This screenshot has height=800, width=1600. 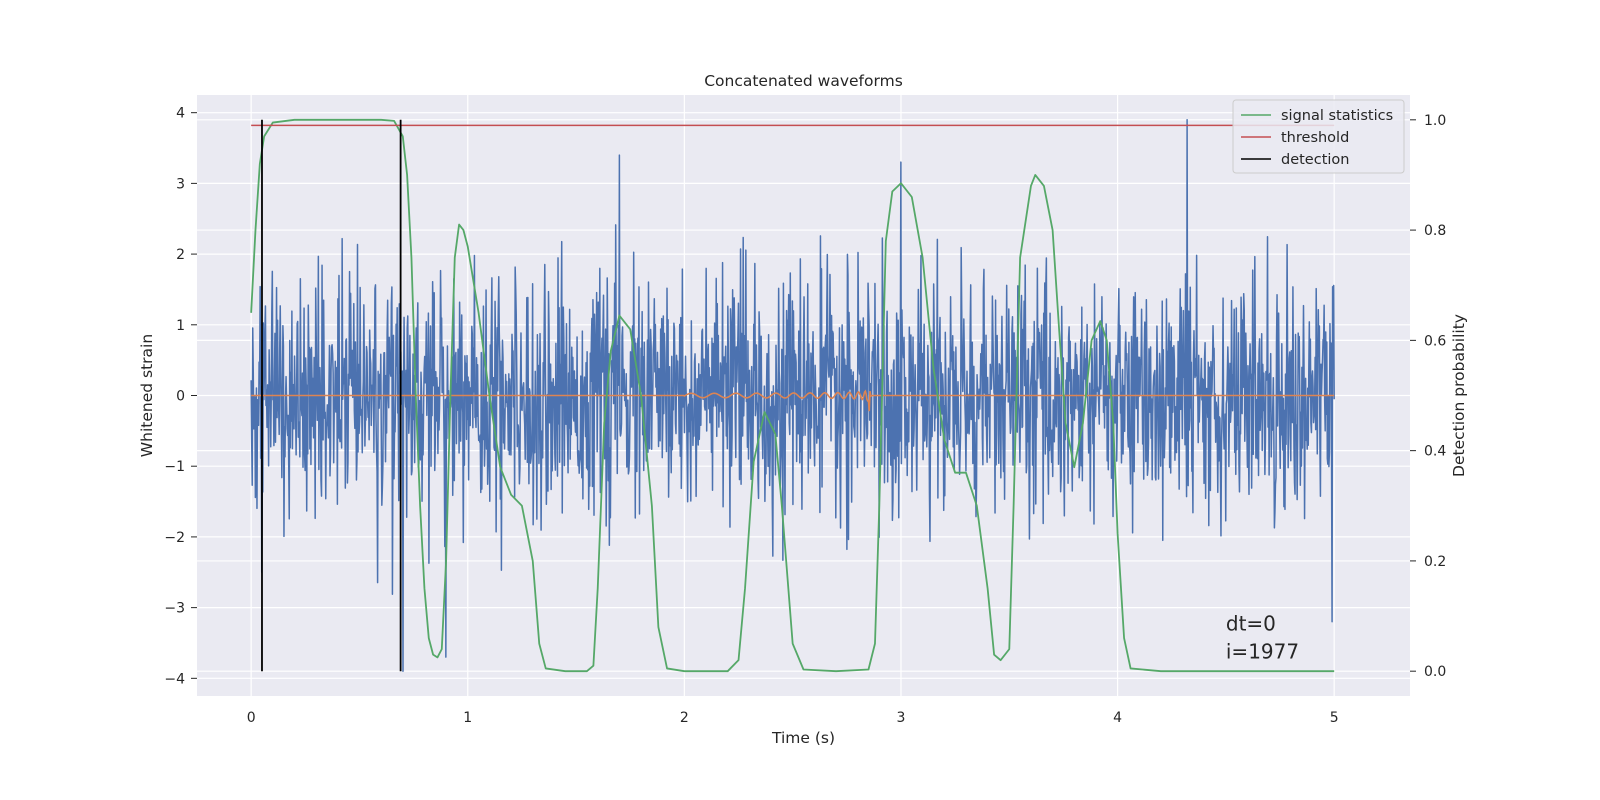 What do you see at coordinates (1251, 624) in the screenshot?
I see `annotation-dt: dt=0` at bounding box center [1251, 624].